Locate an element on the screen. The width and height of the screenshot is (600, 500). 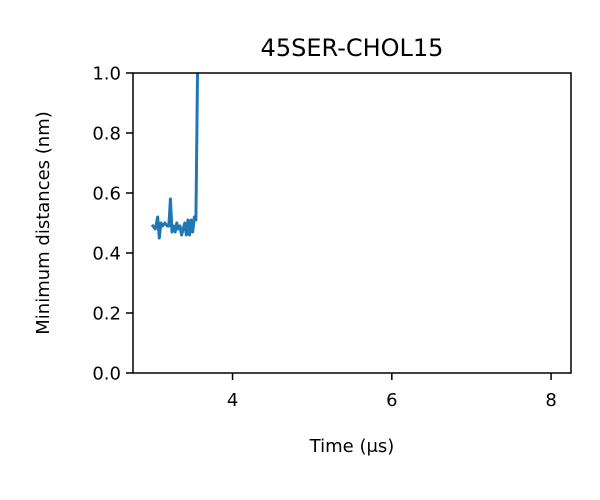
x-tick-label: 8 is located at coordinates (550, 400).